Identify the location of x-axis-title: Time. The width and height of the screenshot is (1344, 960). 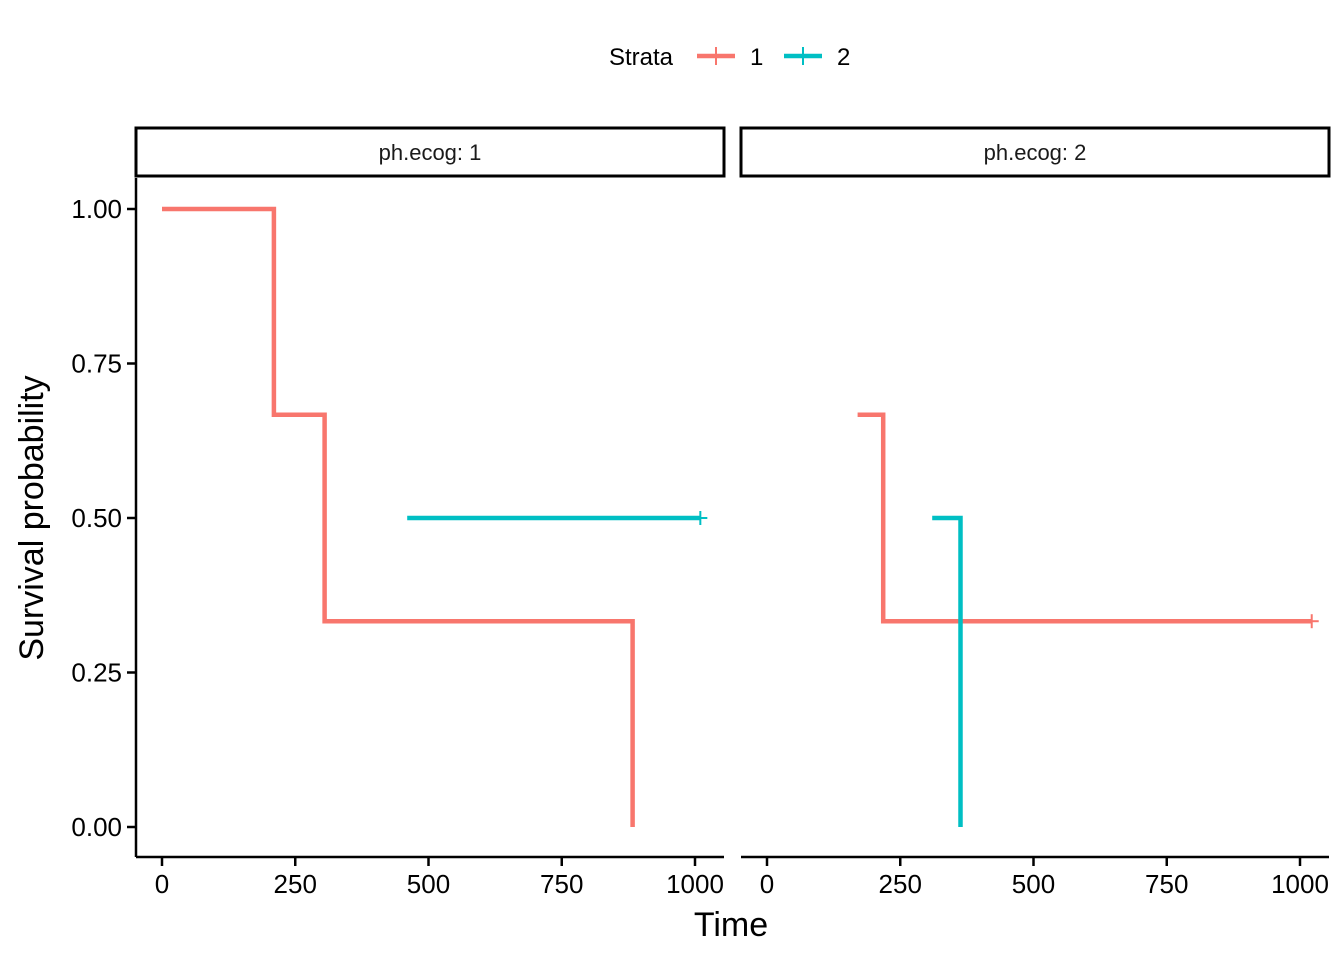
(731, 925).